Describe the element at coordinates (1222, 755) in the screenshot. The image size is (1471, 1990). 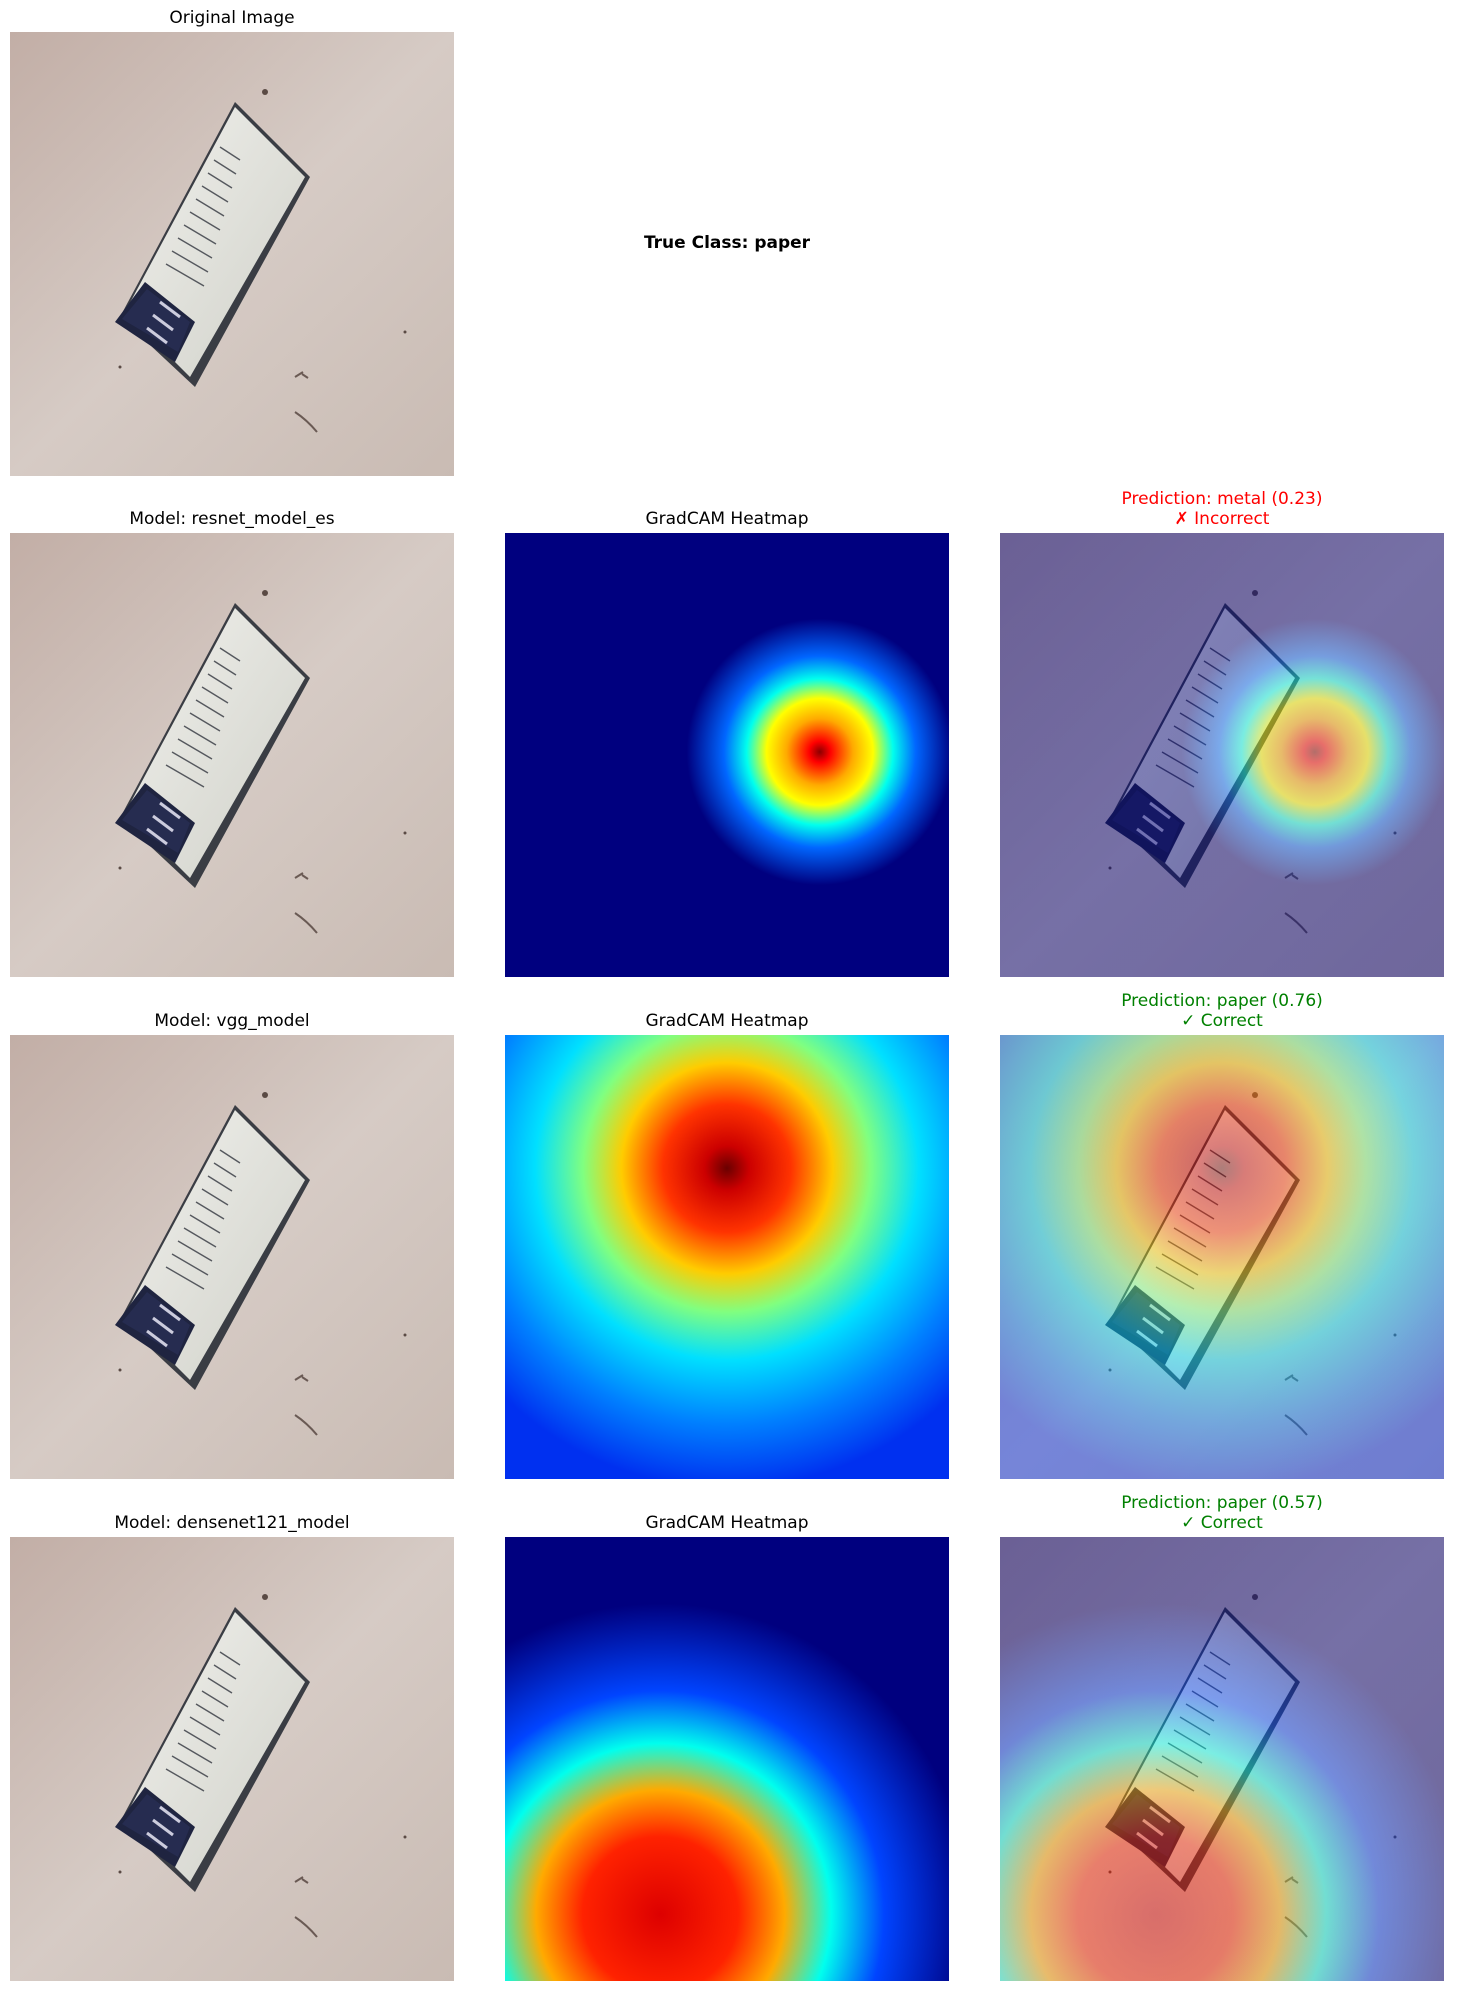
I see `gradcam-overlay-resnet` at that location.